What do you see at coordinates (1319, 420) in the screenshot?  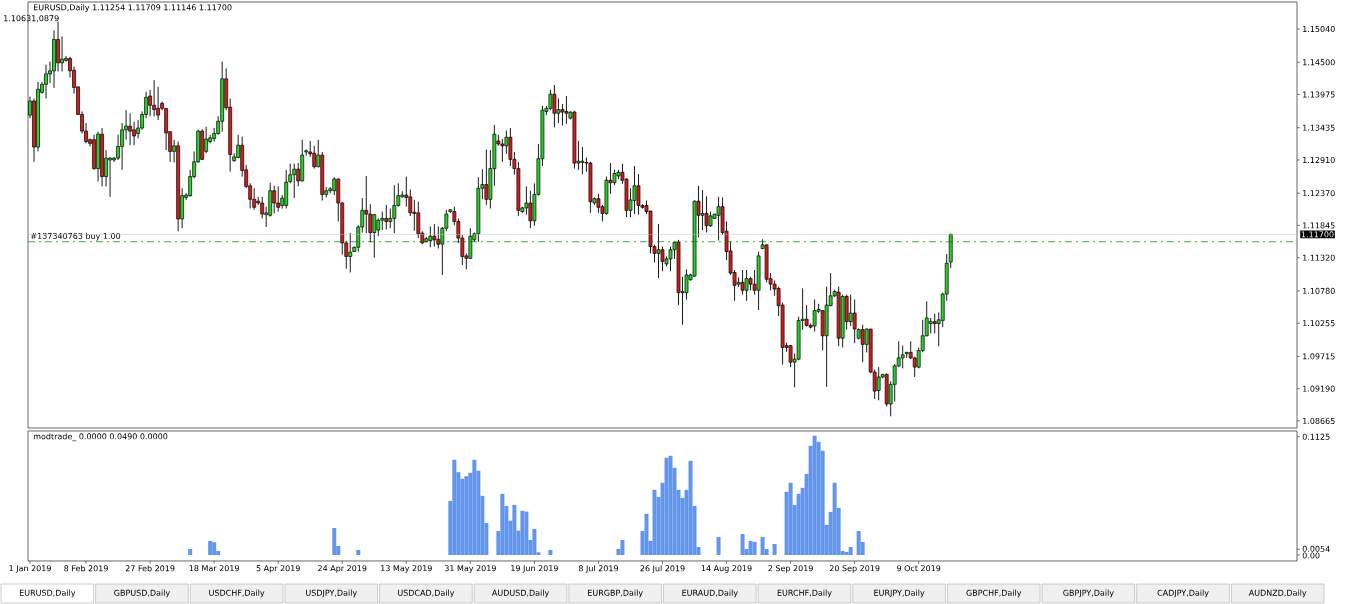 I see `y-tick-label: 1.08665` at bounding box center [1319, 420].